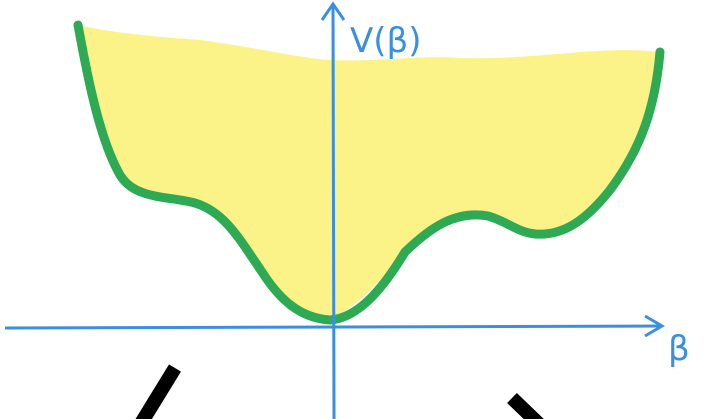 This screenshot has width=709, height=419. What do you see at coordinates (679, 349) in the screenshot?
I see `x-axis-label: β` at bounding box center [679, 349].